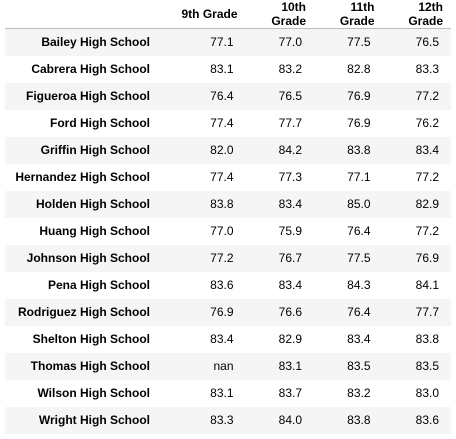 This screenshot has height=439, width=456. I want to click on table-cell: 84.1, so click(427, 285).